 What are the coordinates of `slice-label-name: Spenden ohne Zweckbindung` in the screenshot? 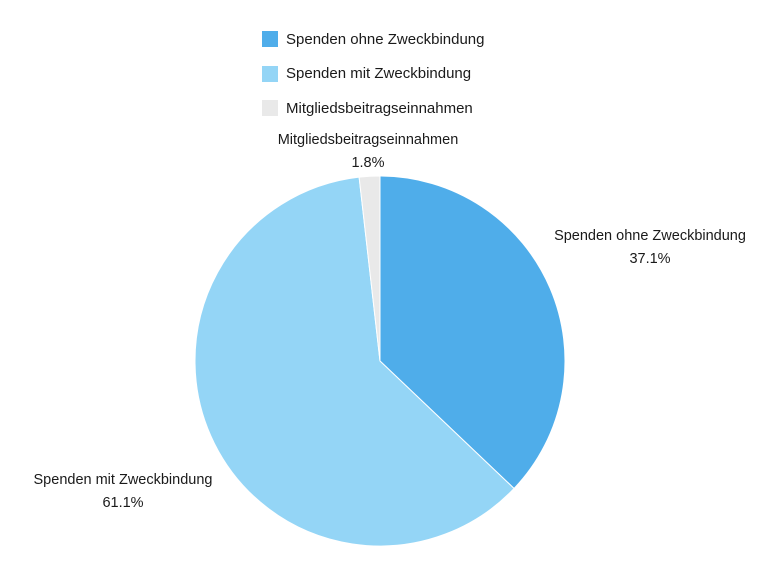 It's located at (650, 236).